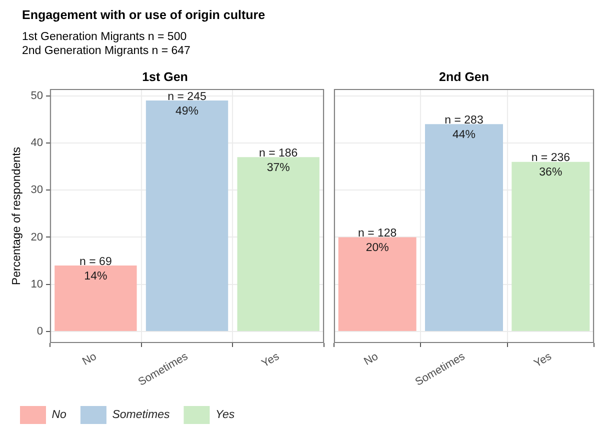 This screenshot has width=606, height=435. What do you see at coordinates (96, 269) in the screenshot?
I see `data-label: n = 69 14%` at bounding box center [96, 269].